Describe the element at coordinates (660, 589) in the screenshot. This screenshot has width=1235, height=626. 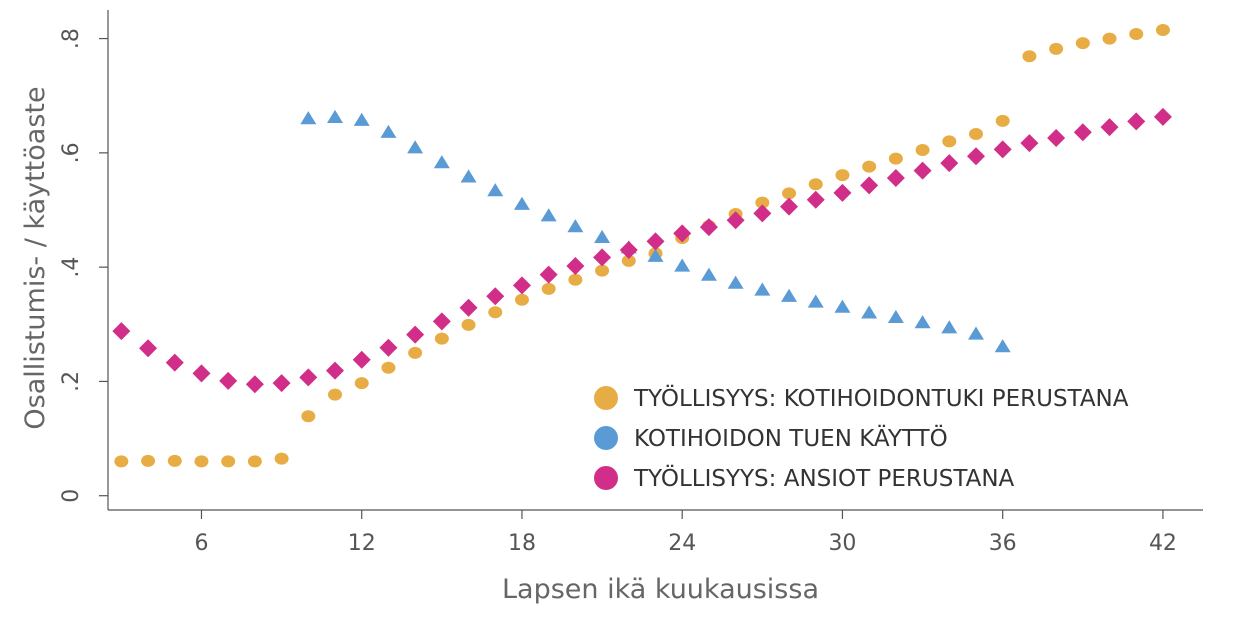
I see `x-axis-title: Lapsen ikä kuukausissa` at that location.